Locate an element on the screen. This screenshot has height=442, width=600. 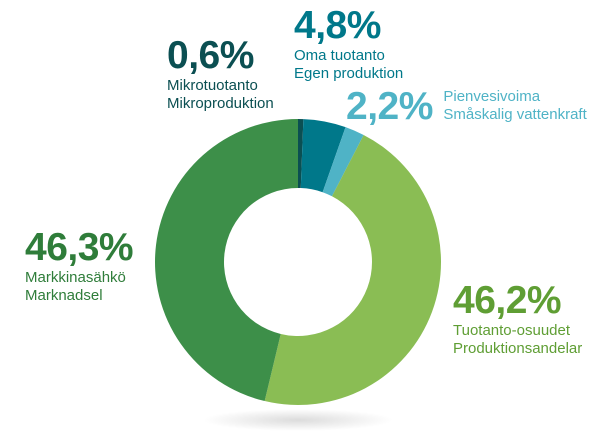
desc-pien: Pienvesivoima Småskalig vattenkraft is located at coordinates (514, 106).